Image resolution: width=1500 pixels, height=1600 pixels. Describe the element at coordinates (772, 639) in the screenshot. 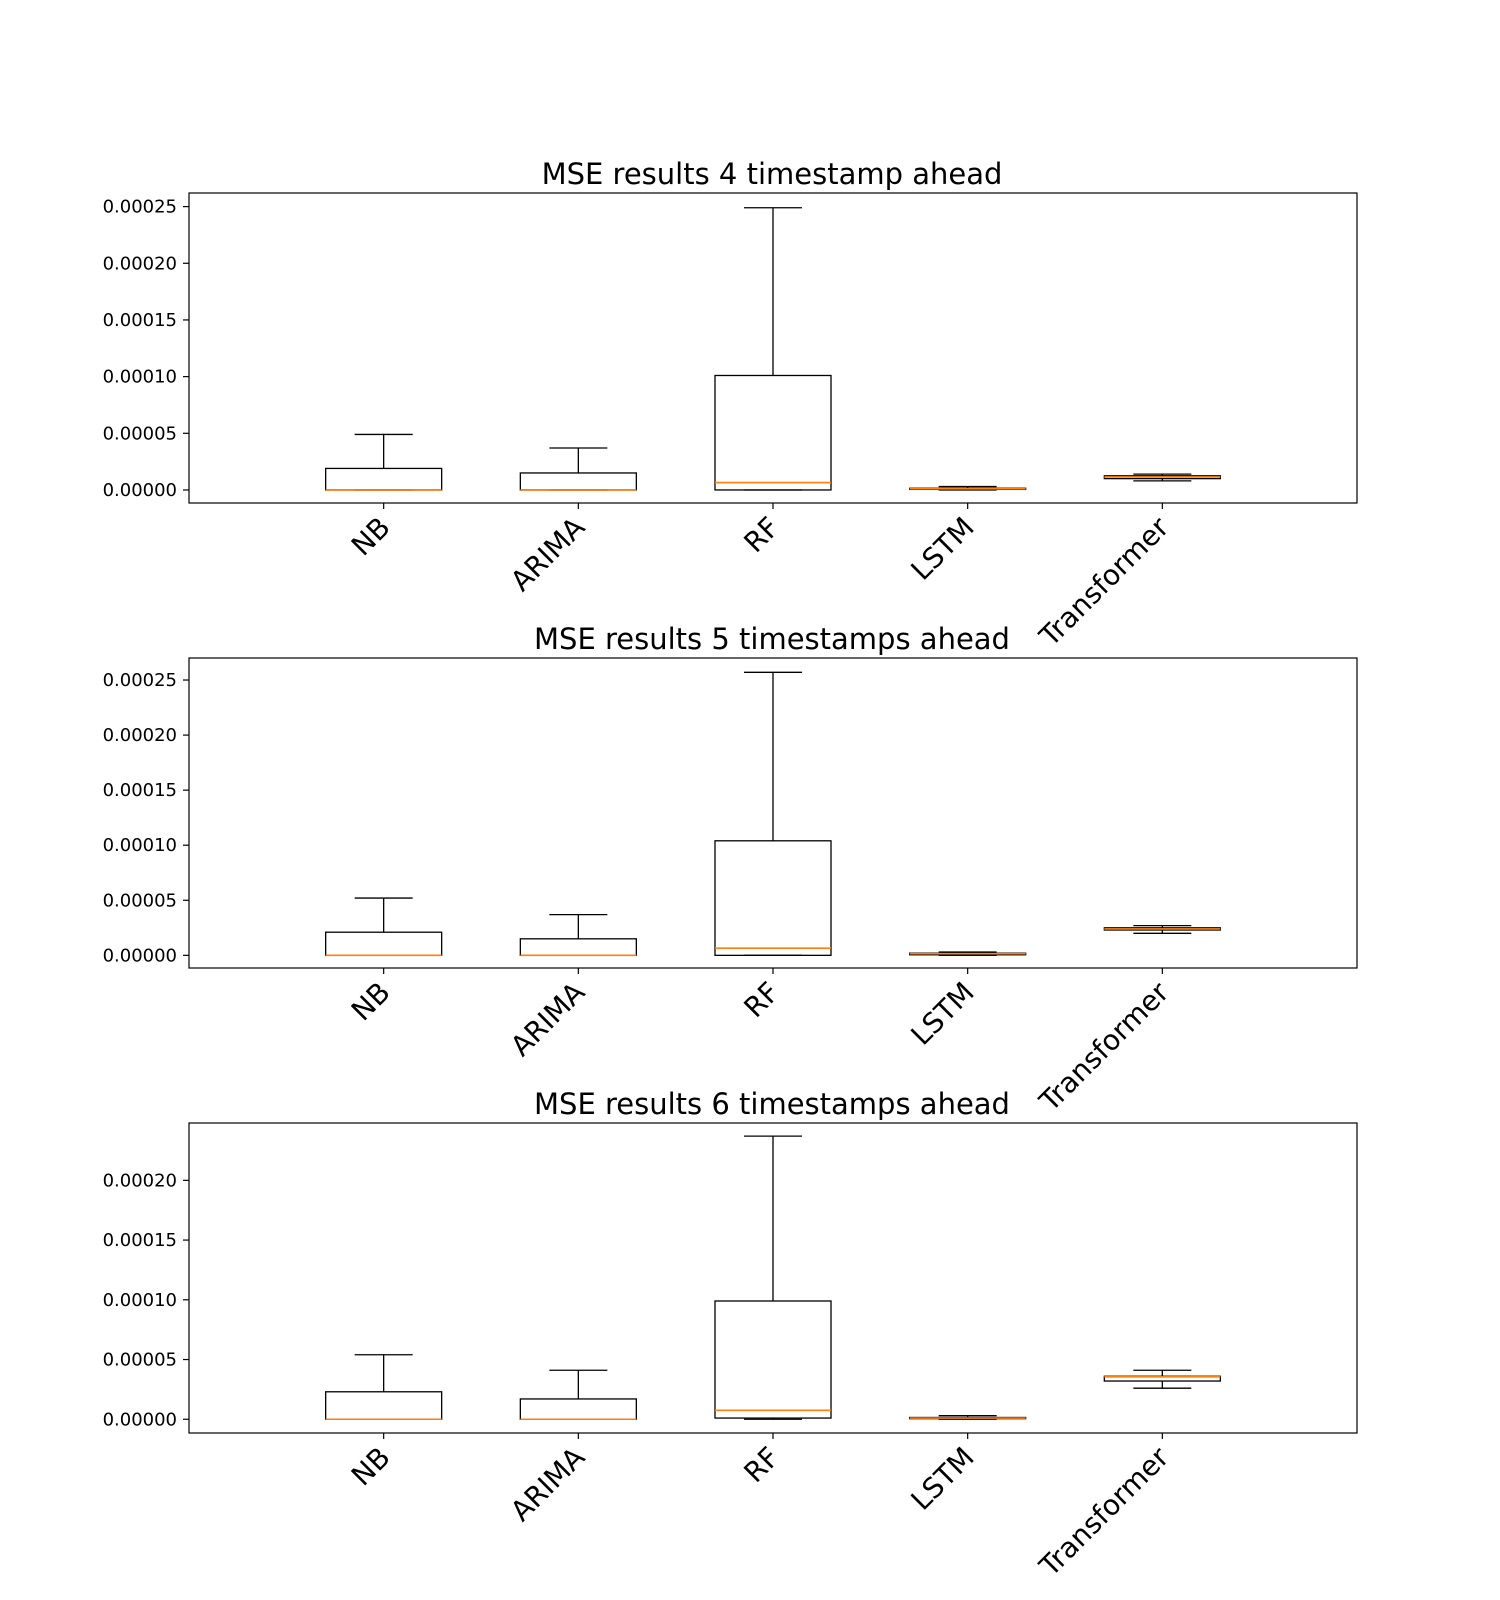

I see `chart-title: MSE results 5 timestamps ahead` at that location.